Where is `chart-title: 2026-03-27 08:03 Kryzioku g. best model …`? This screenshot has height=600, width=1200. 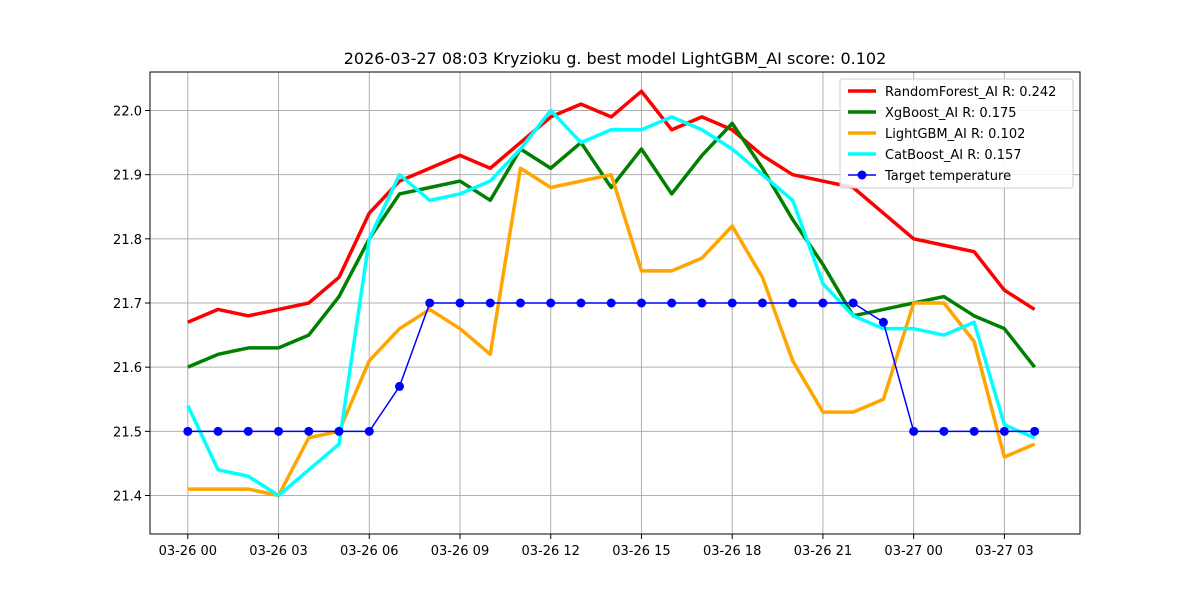
chart-title: 2026-03-27 08:03 Kryzioku g. best model … is located at coordinates (615, 59).